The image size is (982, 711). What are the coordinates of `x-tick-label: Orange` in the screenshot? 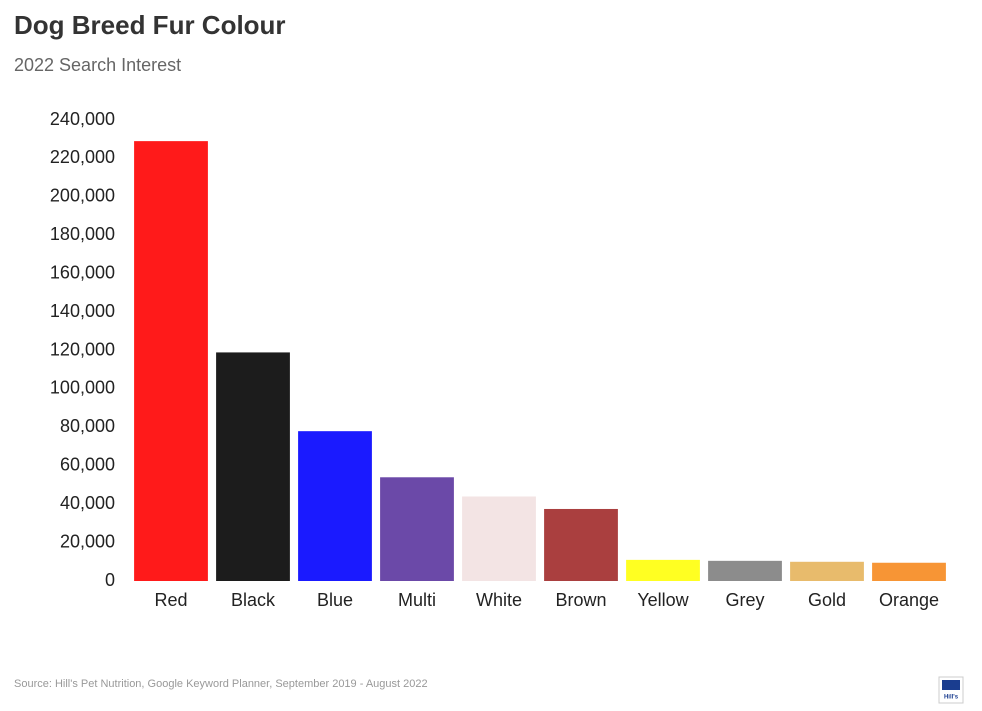 It's located at (909, 600).